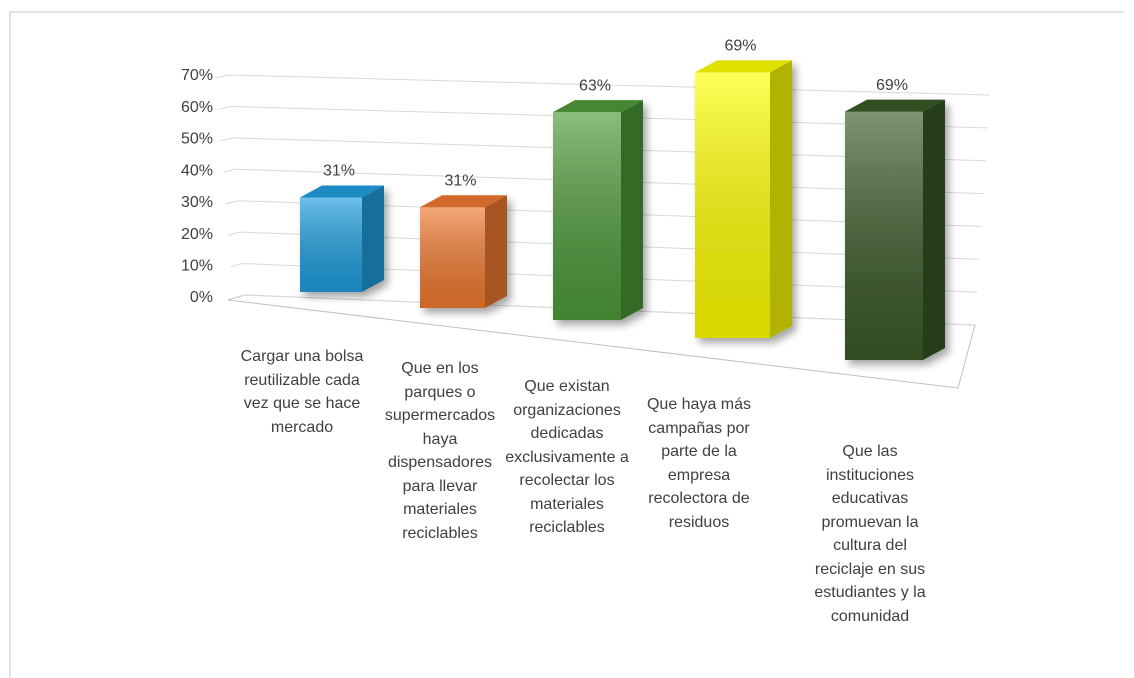 This screenshot has width=1134, height=678. Describe the element at coordinates (197, 234) in the screenshot. I see `y-tick-label: 20%` at that location.